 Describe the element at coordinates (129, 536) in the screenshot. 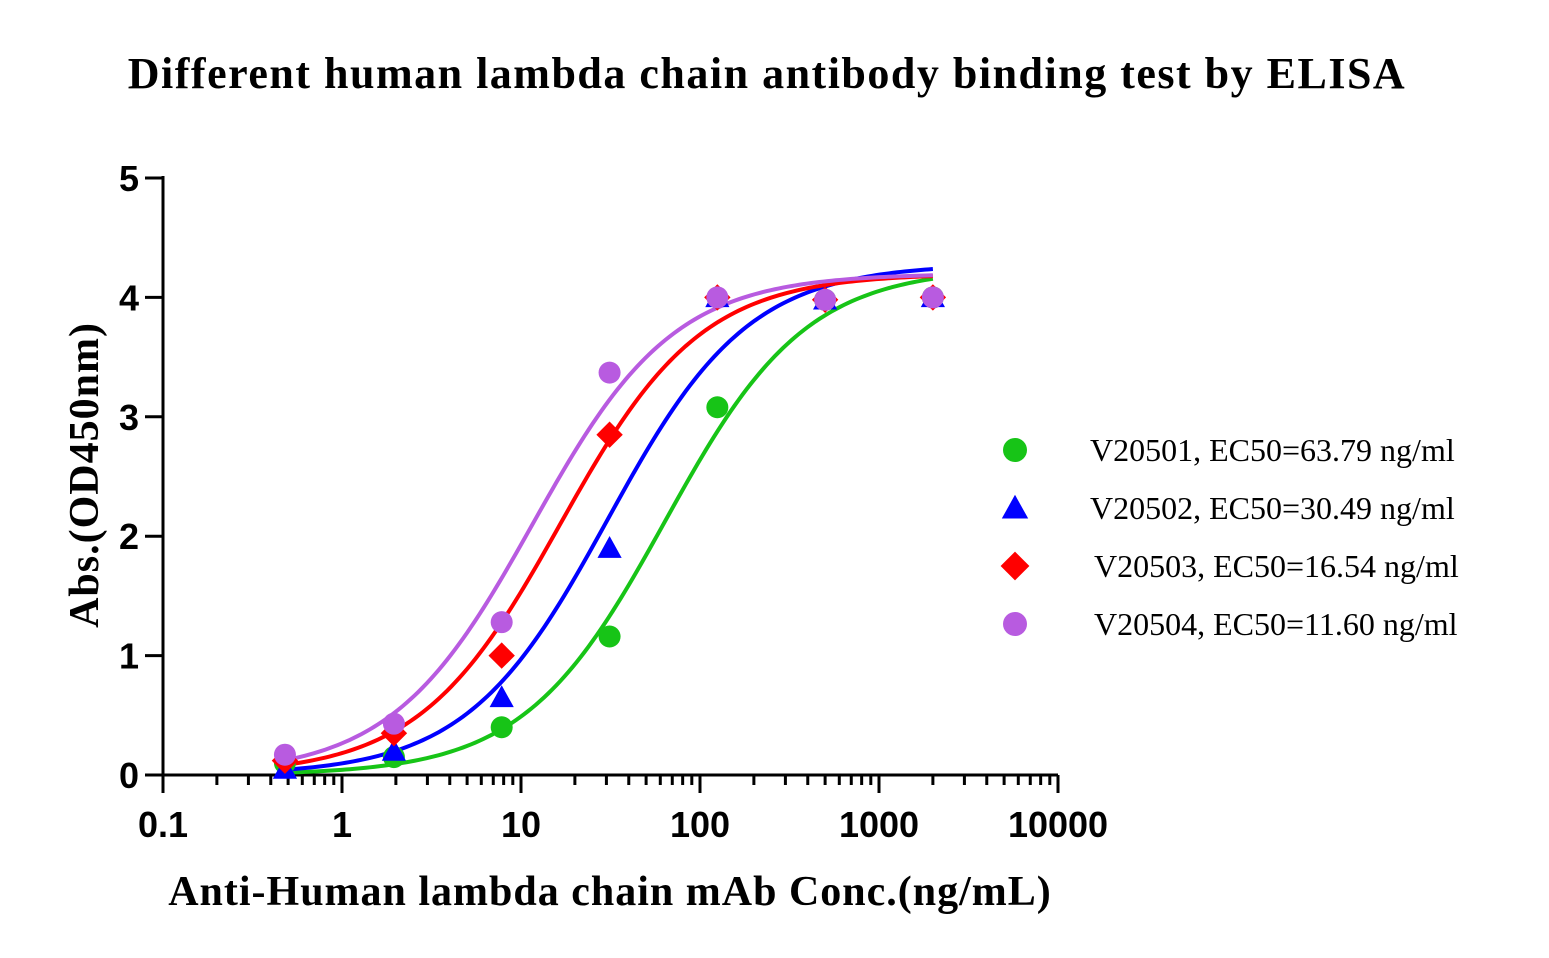

I see `y-tick-label: 2` at that location.